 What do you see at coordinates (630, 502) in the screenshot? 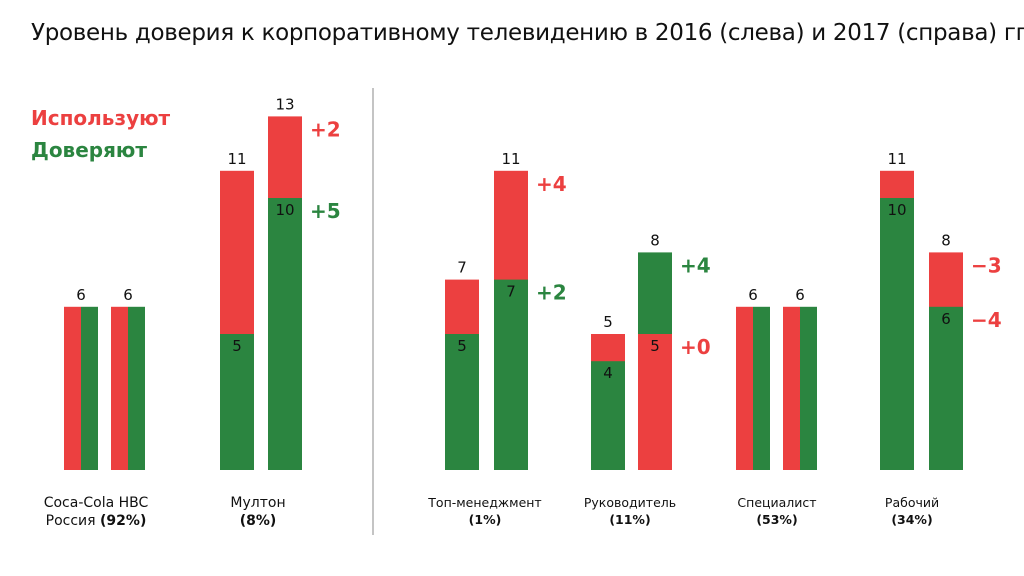
I see `category-name: Руководитель` at bounding box center [630, 502].